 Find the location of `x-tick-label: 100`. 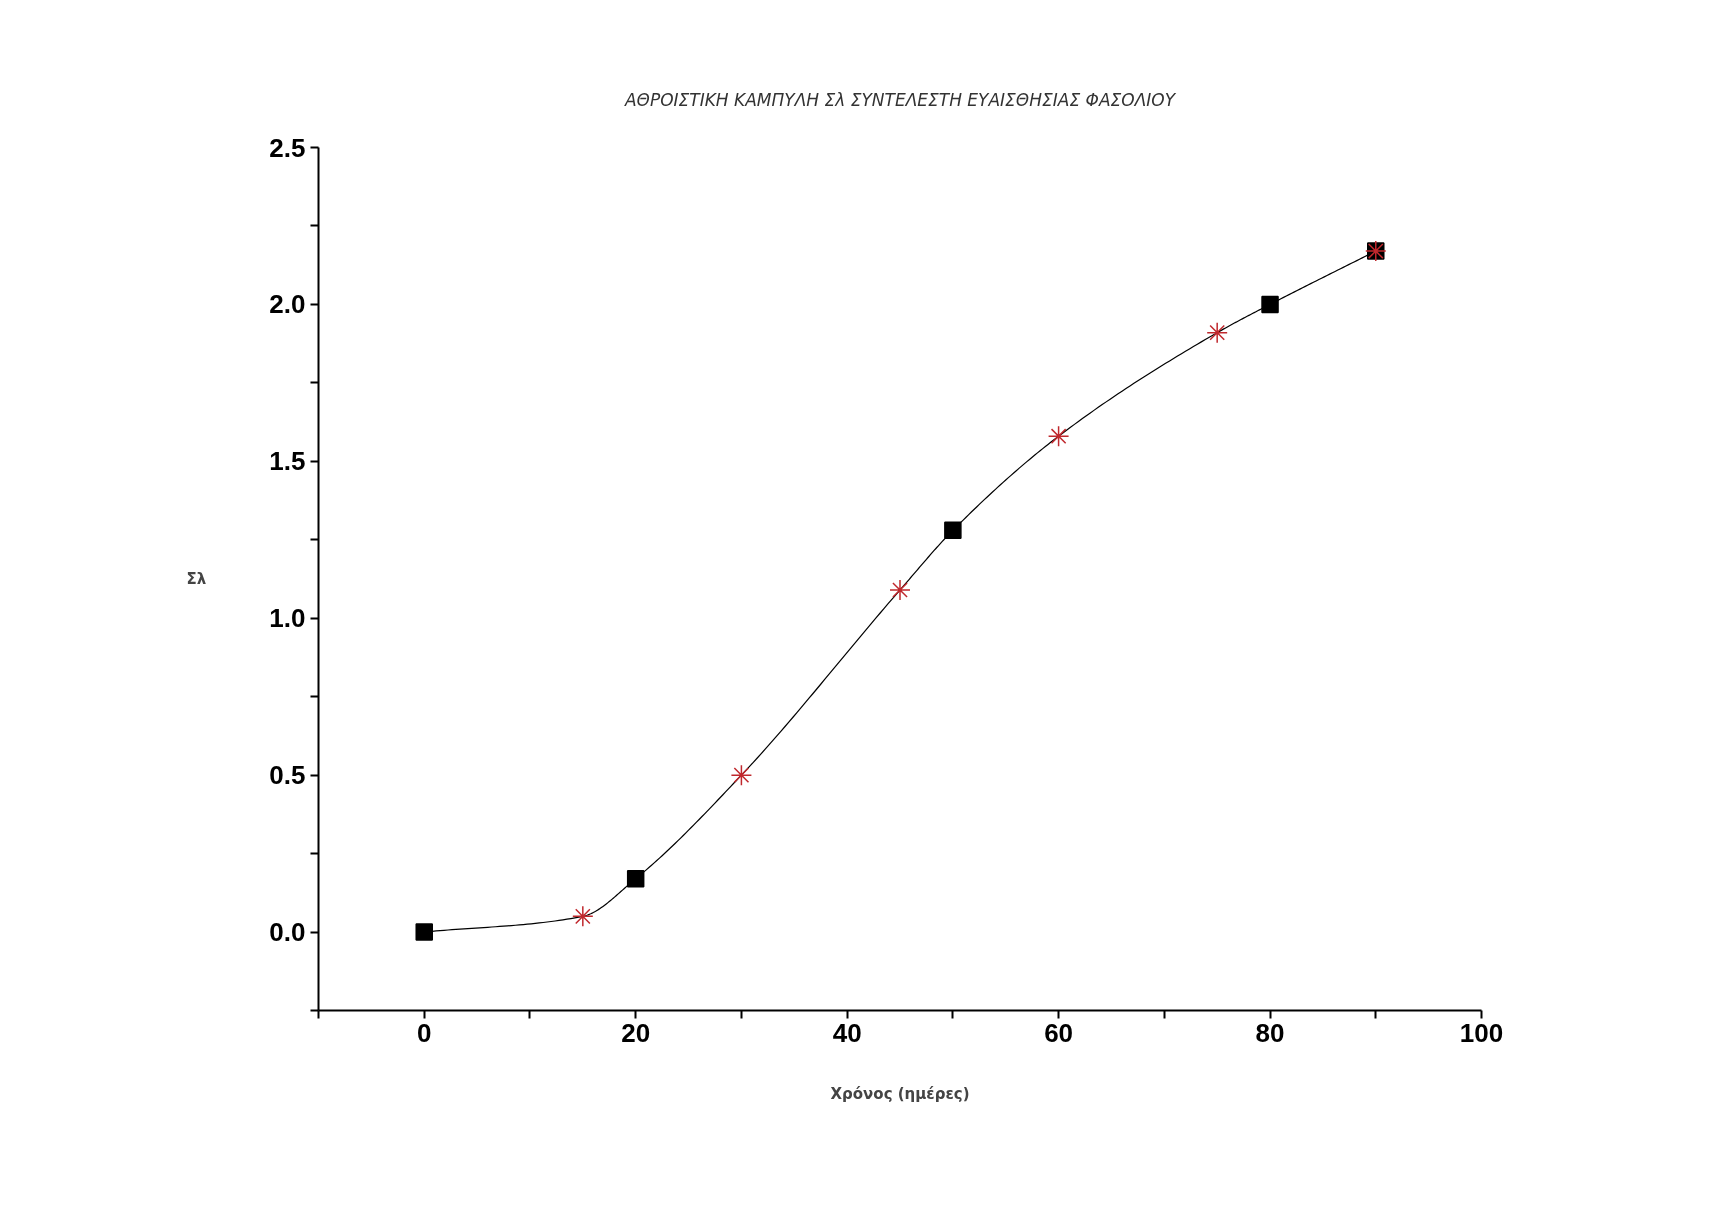

x-tick-label: 100 is located at coordinates (1481, 1032).